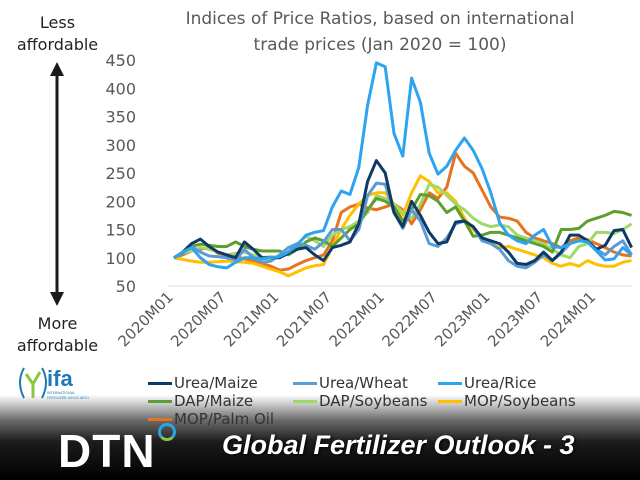 The height and width of the screenshot is (480, 640). I want to click on y-tick-label: 450, so click(120, 60).